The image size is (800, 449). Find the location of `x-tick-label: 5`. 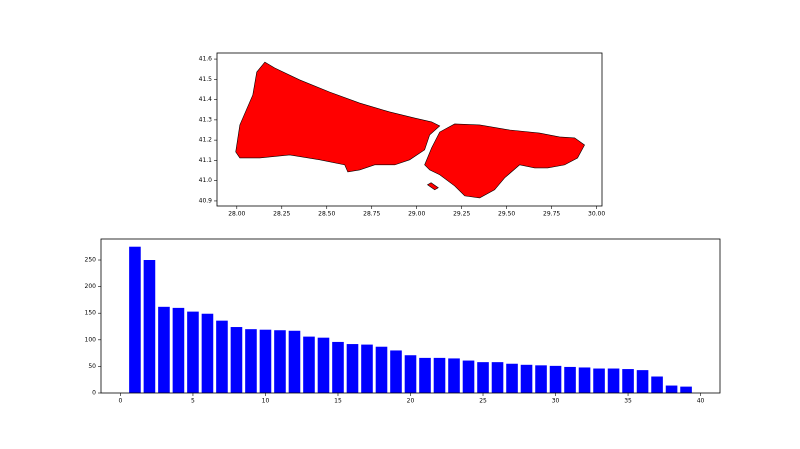

x-tick-label: 5 is located at coordinates (193, 401).